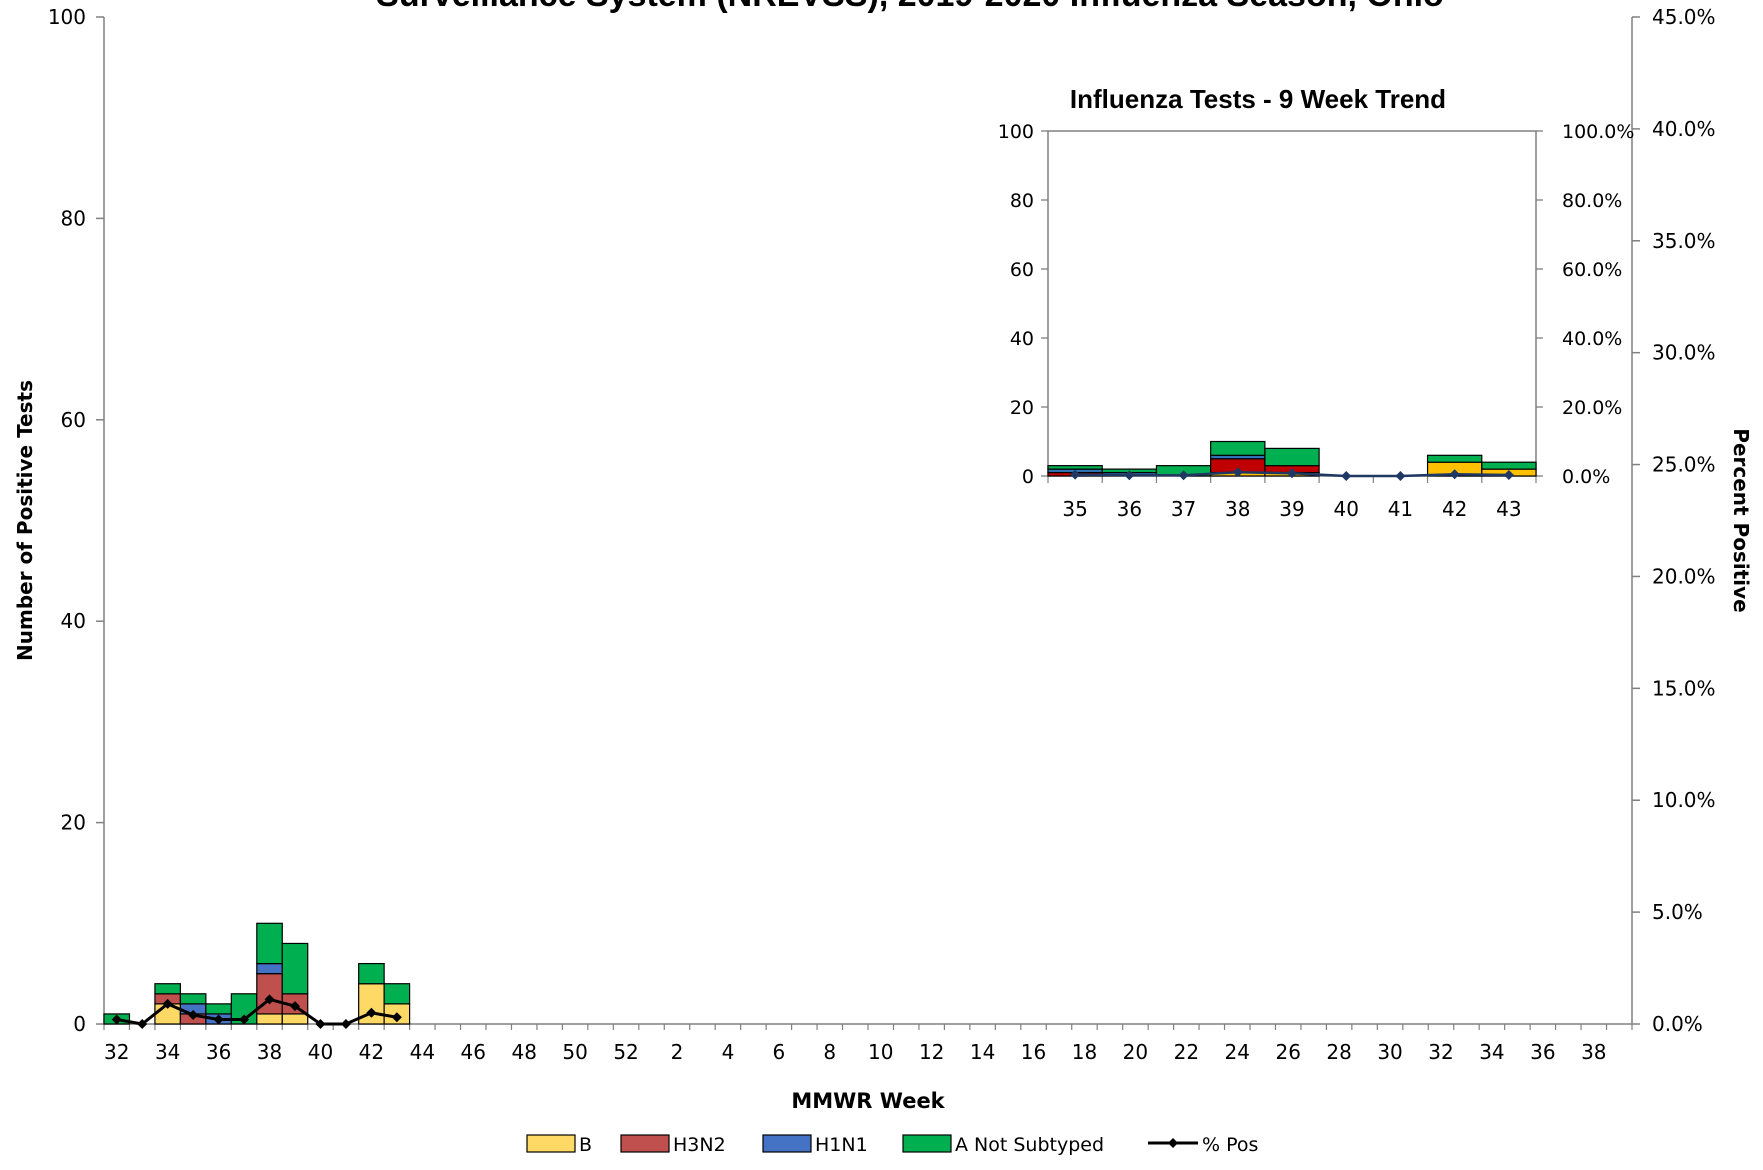 The image size is (1763, 1170). What do you see at coordinates (167, 1052) in the screenshot?
I see `main-x-tick-label: 34` at bounding box center [167, 1052].